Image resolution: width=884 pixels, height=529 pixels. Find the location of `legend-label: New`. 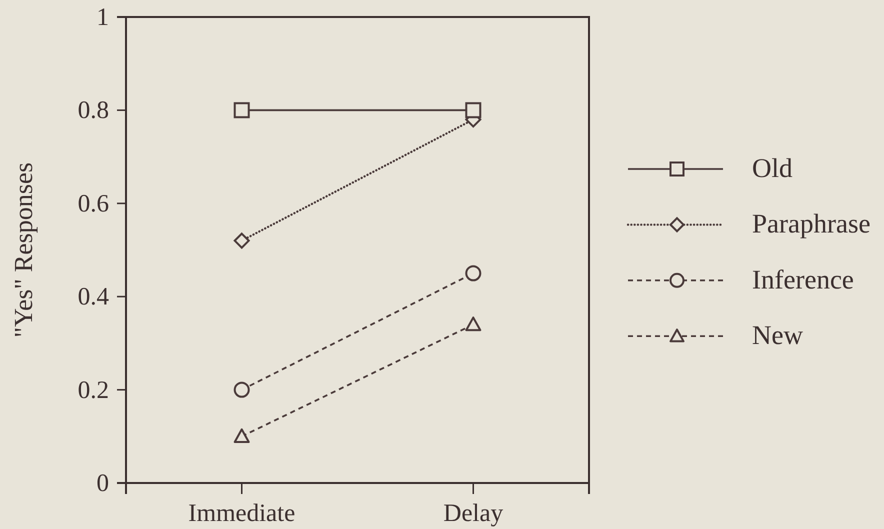

legend-label: New is located at coordinates (778, 335).